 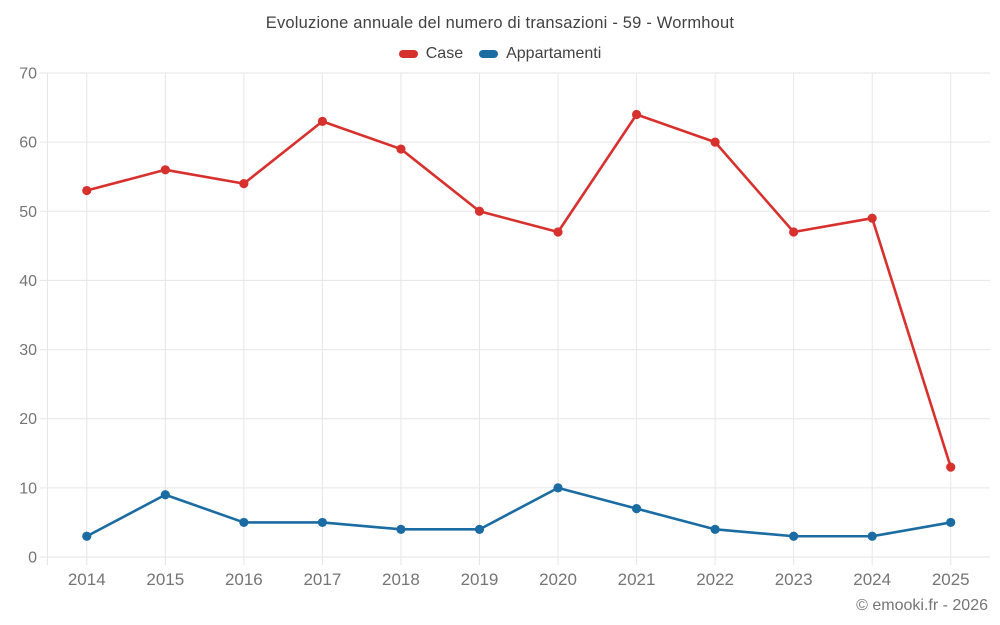 I want to click on data-point-case-2019, so click(x=479, y=211).